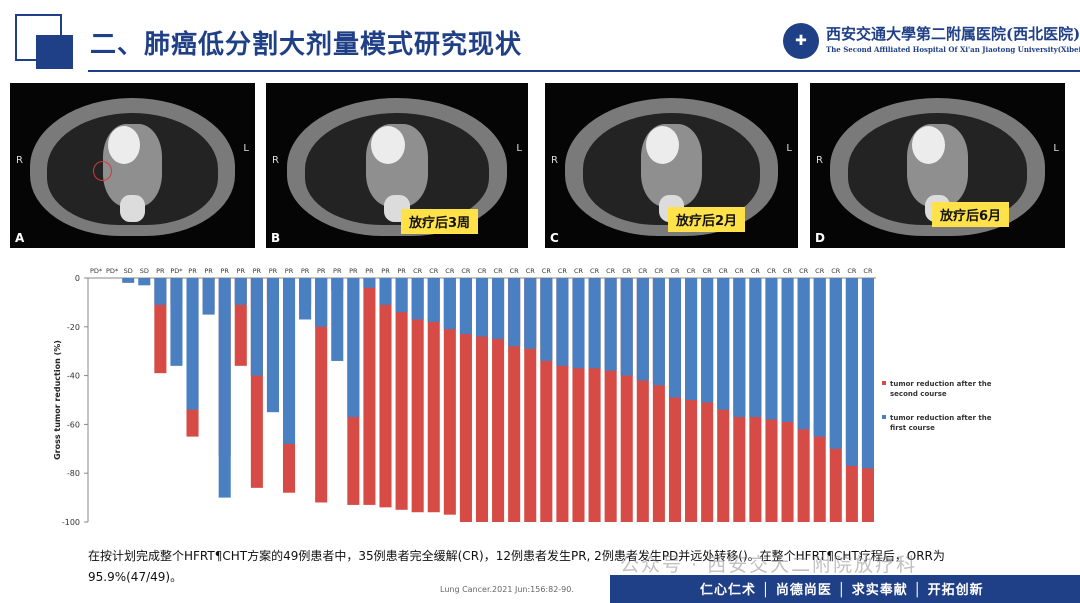 Image resolution: width=1080 pixels, height=603 pixels. What do you see at coordinates (918, 394) in the screenshot?
I see `legend-label: second course` at bounding box center [918, 394].